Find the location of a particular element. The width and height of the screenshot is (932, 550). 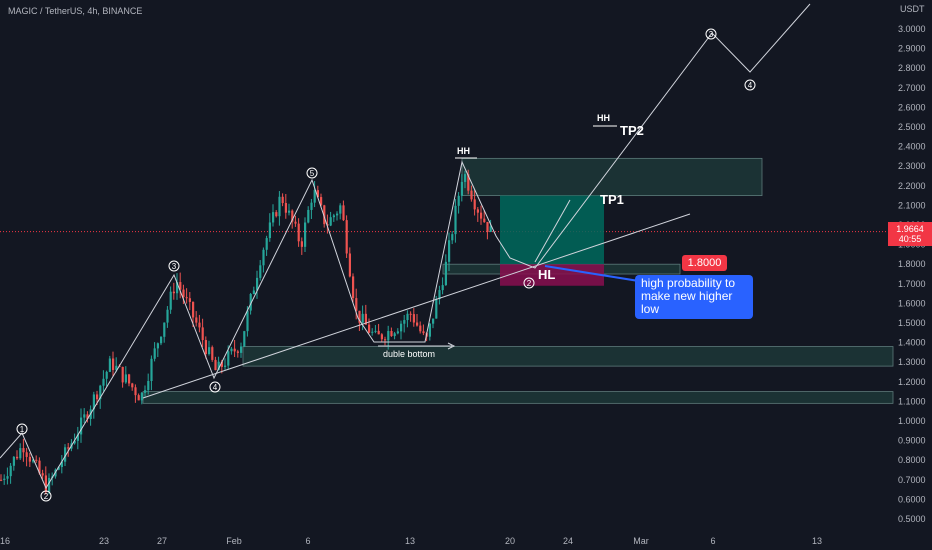

y-tick-label: 1.6000 is located at coordinates (912, 303).